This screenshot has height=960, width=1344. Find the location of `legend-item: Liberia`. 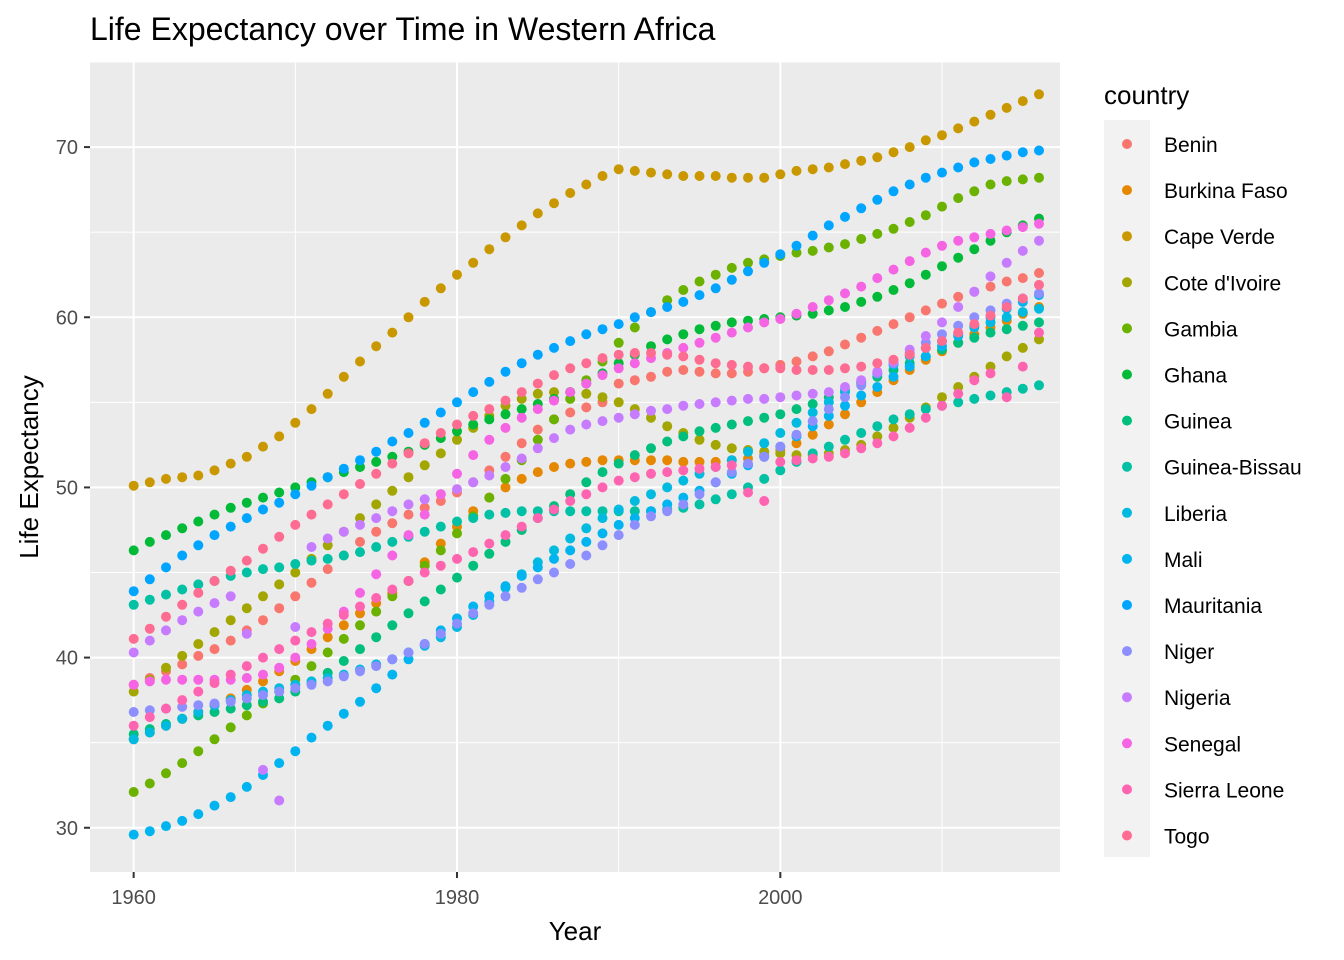

legend-item: Liberia is located at coordinates (1174, 514).